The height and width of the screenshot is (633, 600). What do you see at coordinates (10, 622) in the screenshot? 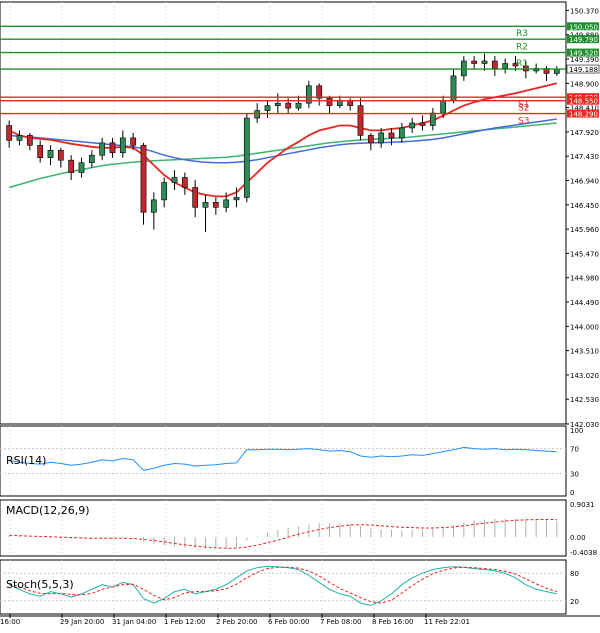
I see `xtick-label: 16:00` at bounding box center [10, 622].